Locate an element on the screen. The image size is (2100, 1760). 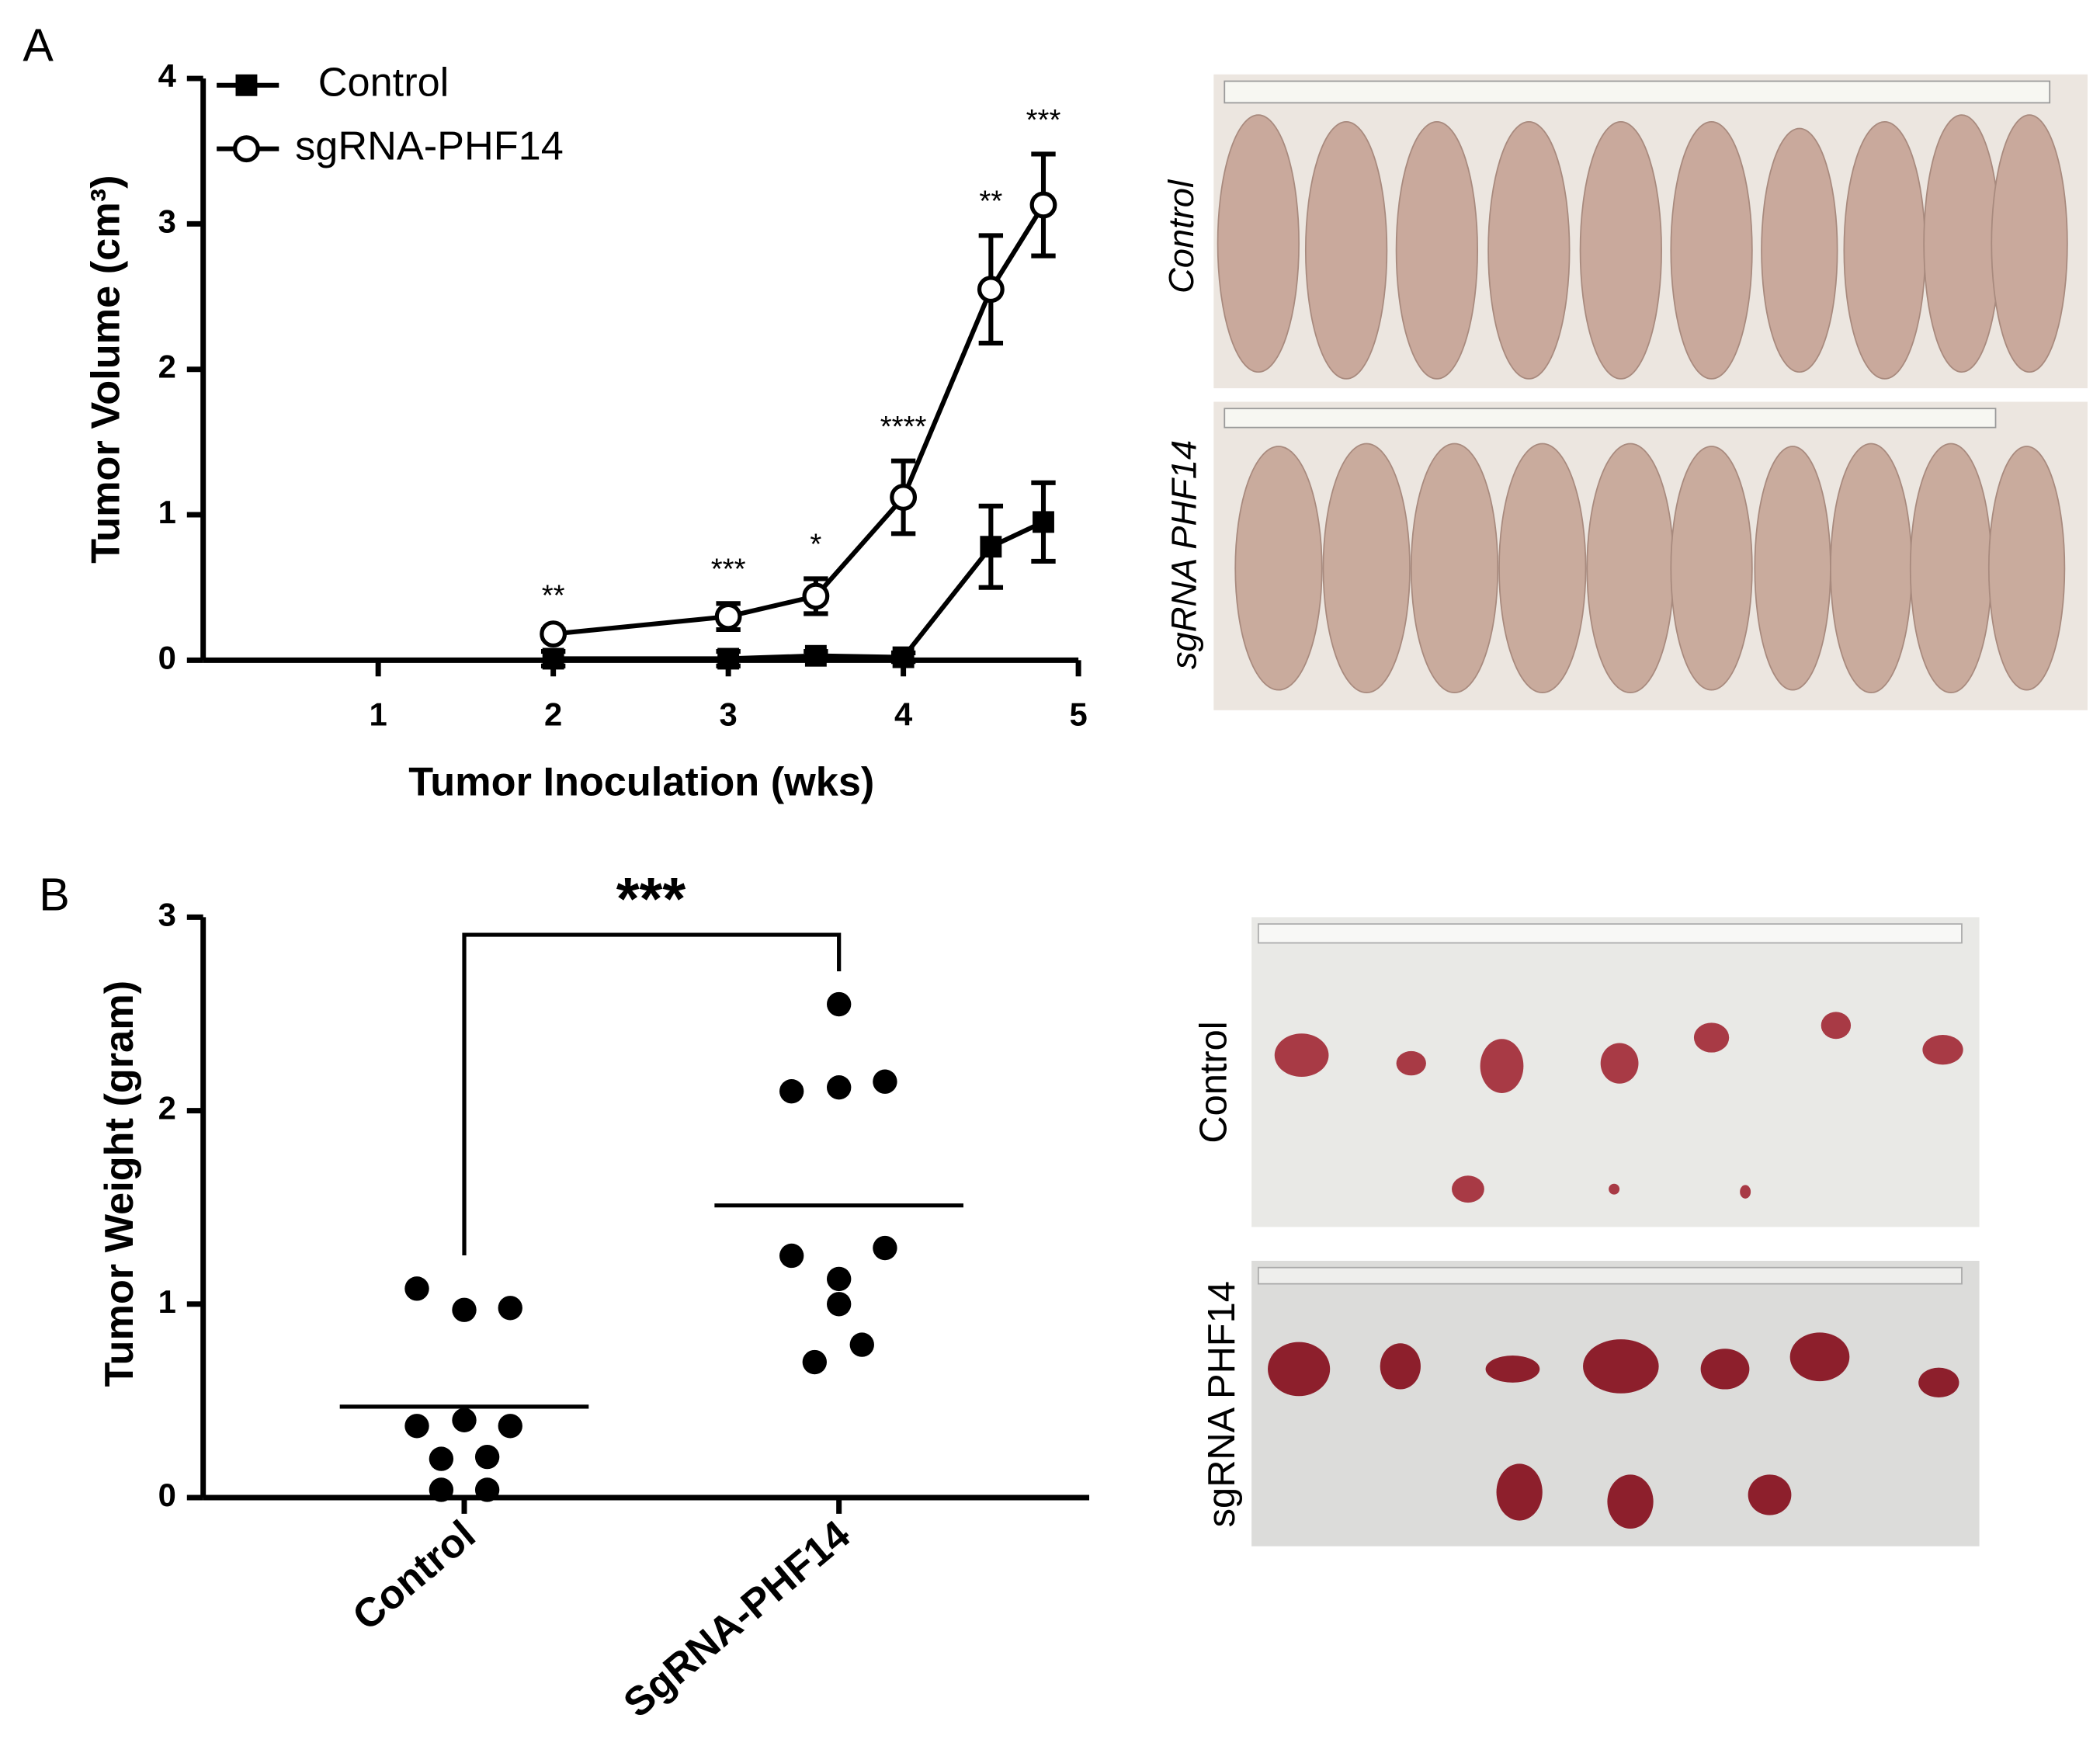
series-line is located at coordinates (800, 420).